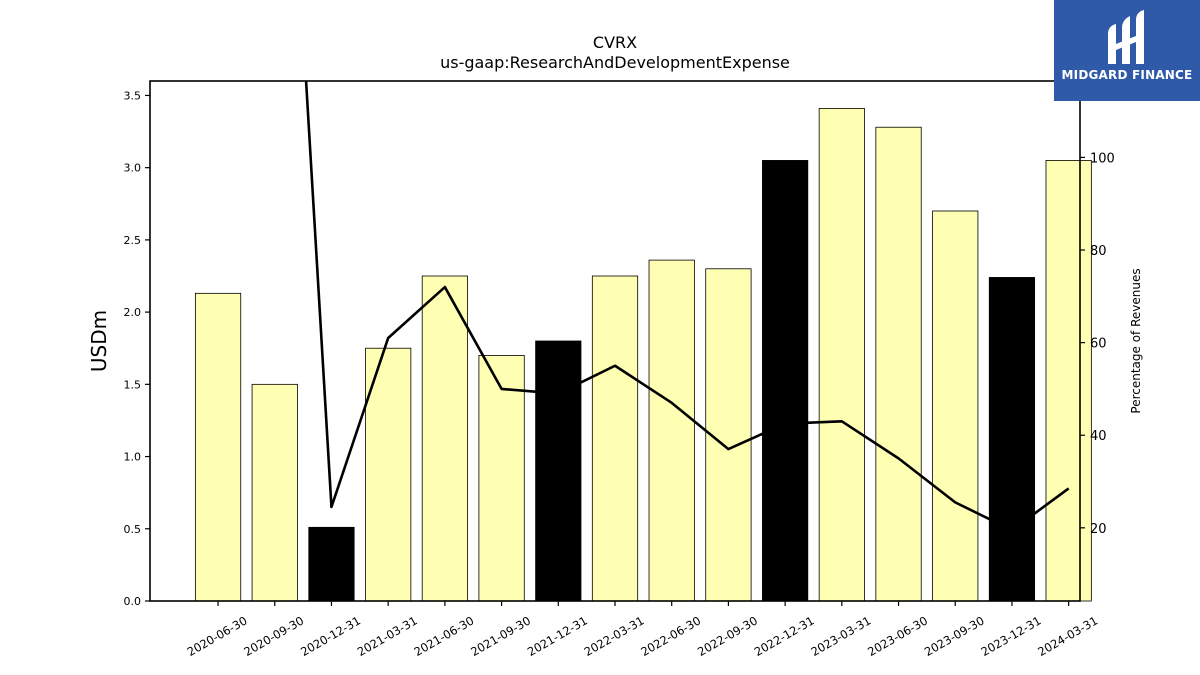 The height and width of the screenshot is (675, 1200). What do you see at coordinates (1098, 436) in the screenshot?
I see `y2-tick-label: 40` at bounding box center [1098, 436].